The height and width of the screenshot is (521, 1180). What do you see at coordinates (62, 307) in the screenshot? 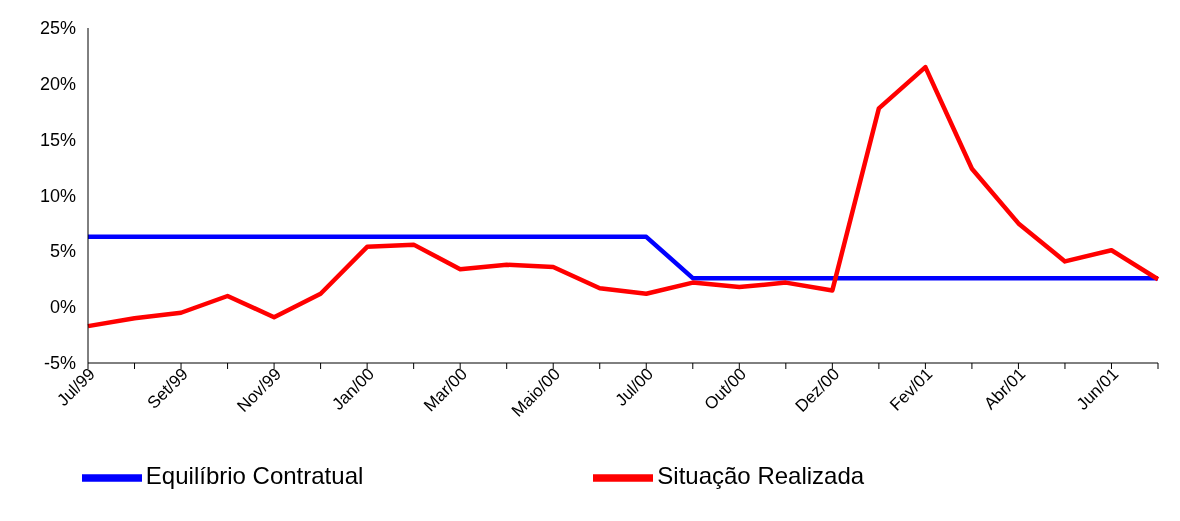
I see `y-tick-label: 0%` at bounding box center [62, 307].